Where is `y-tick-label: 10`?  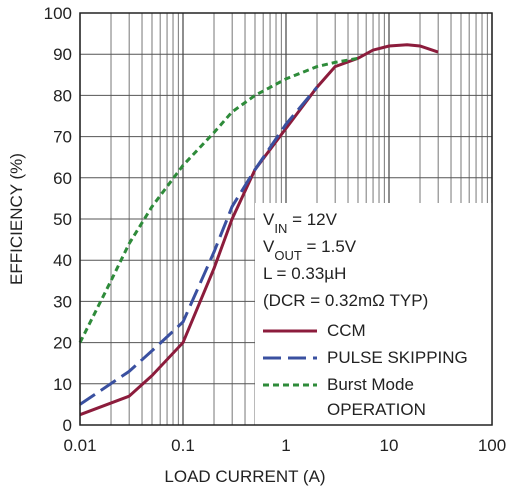
y-tick-label: 10 is located at coordinates (62, 384).